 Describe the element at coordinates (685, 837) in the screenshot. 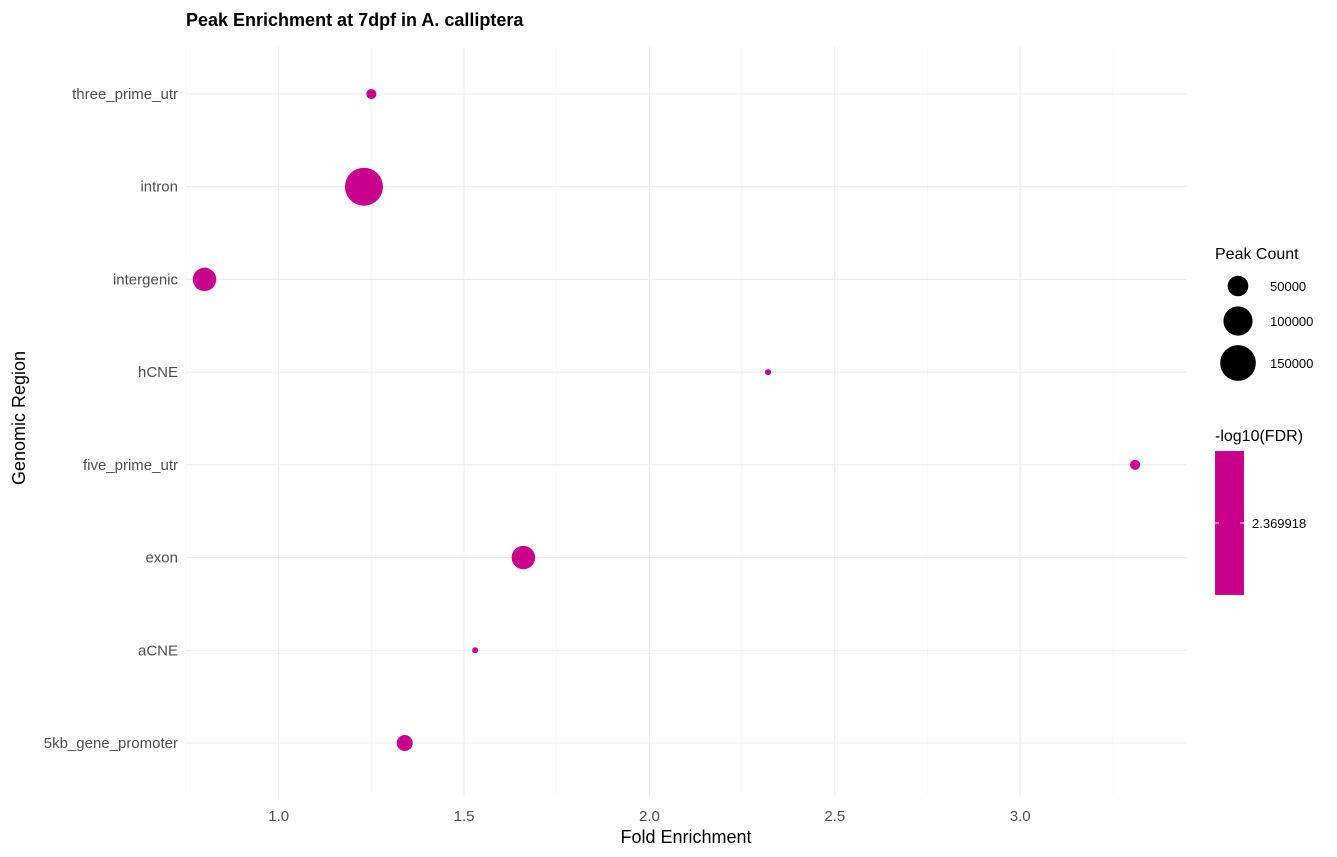

I see `x-axis-title: Fold Enrichment` at that location.